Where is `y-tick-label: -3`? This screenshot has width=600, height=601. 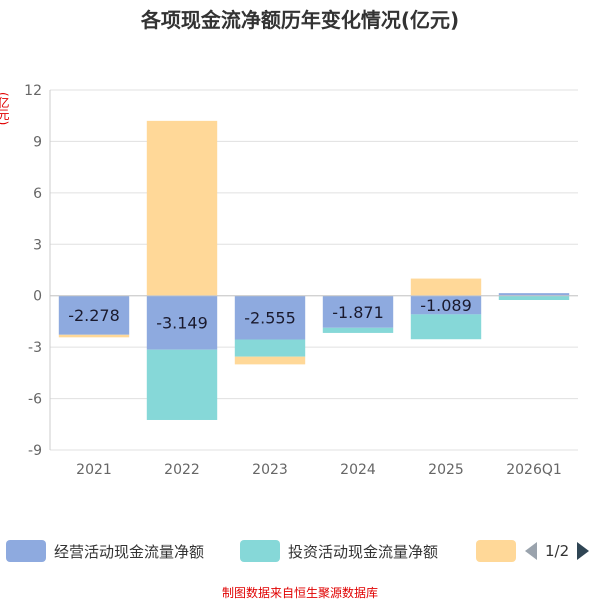 y-tick-label: -3 is located at coordinates (35, 348).